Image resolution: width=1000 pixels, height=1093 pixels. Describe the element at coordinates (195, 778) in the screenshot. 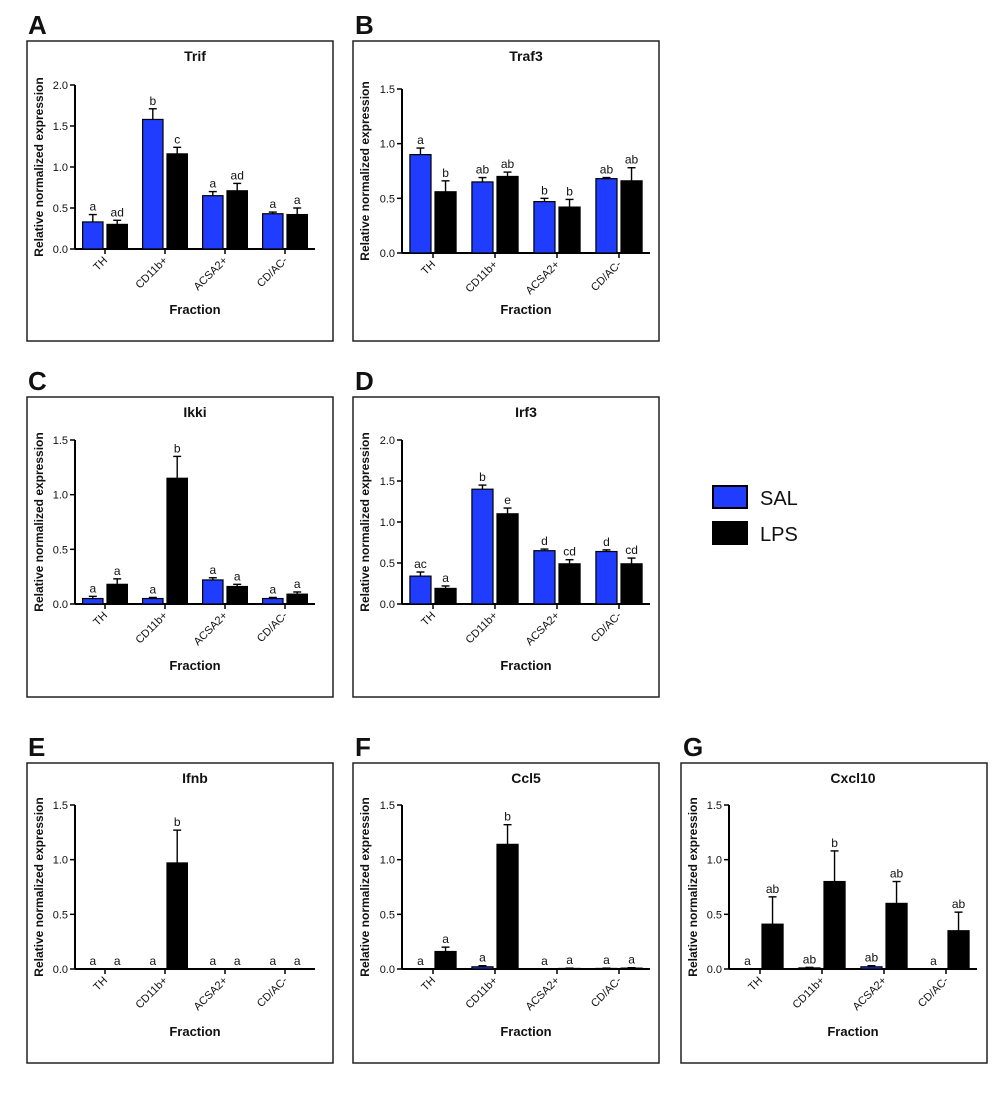

I see `chart-title: Ifnb` at that location.